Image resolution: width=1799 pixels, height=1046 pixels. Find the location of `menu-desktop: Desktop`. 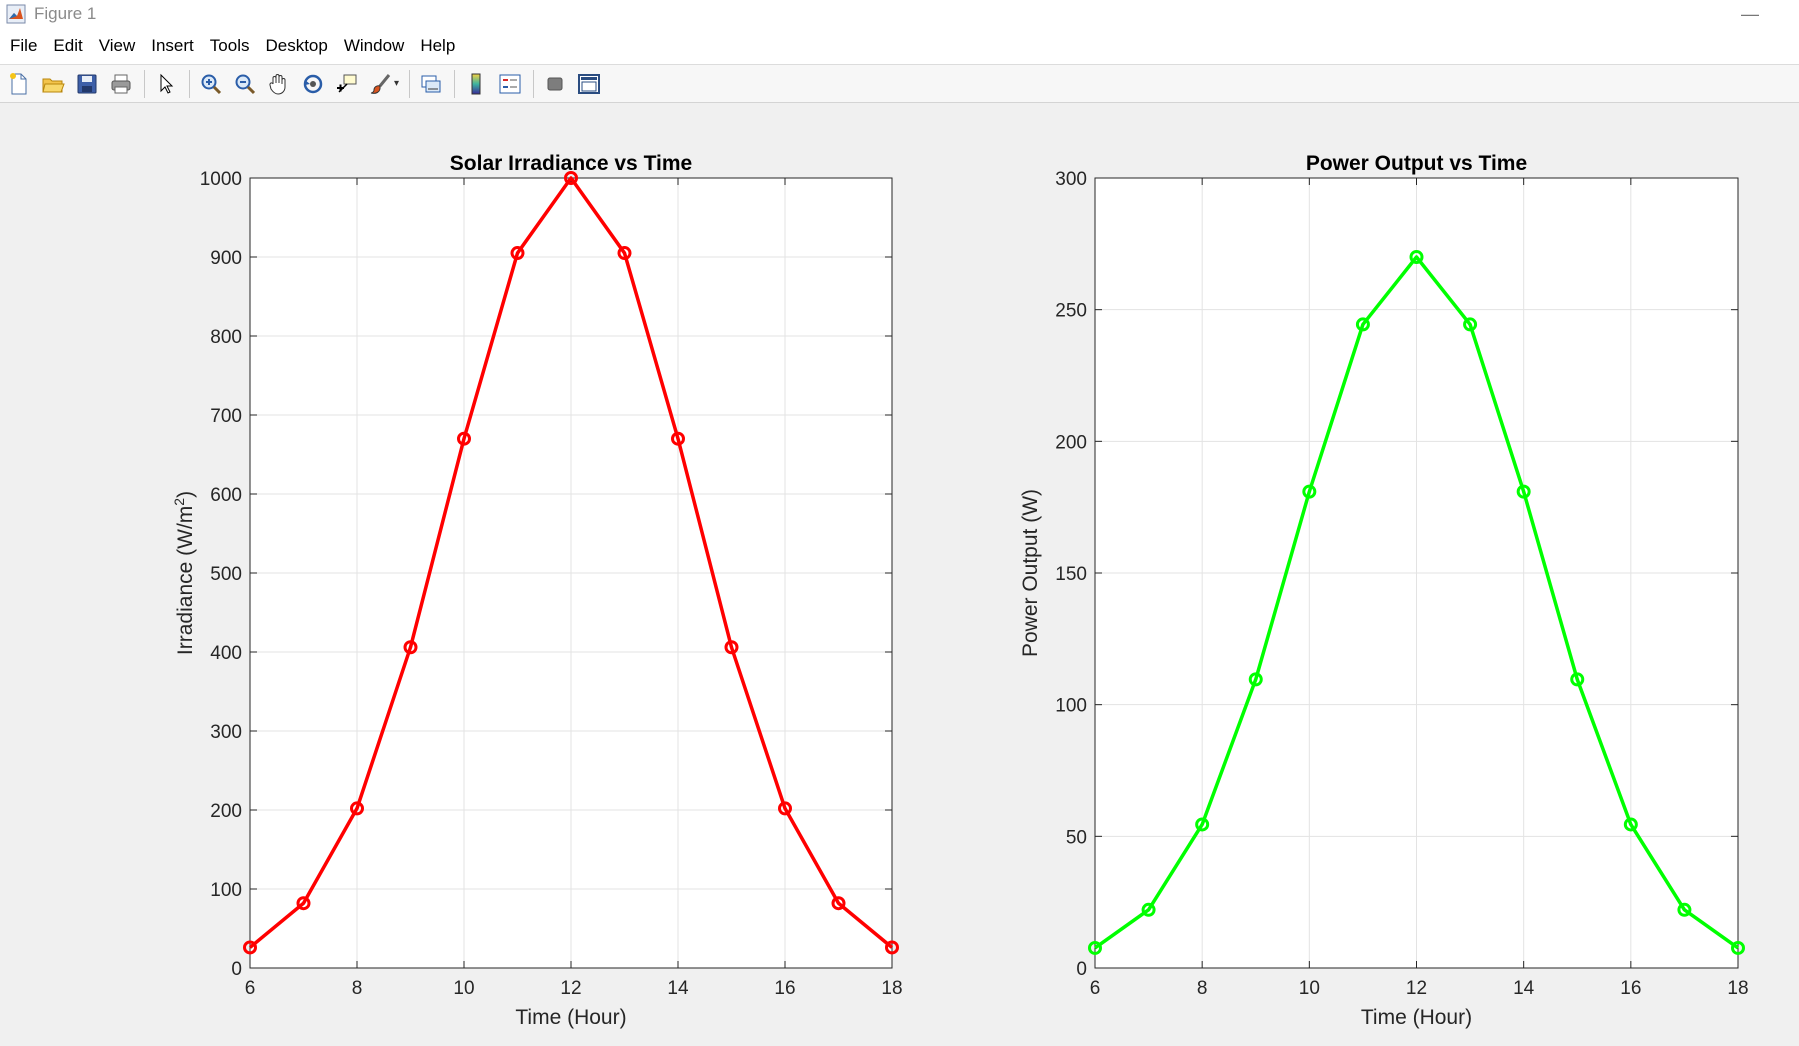

menu-desktop: Desktop is located at coordinates (296, 45).